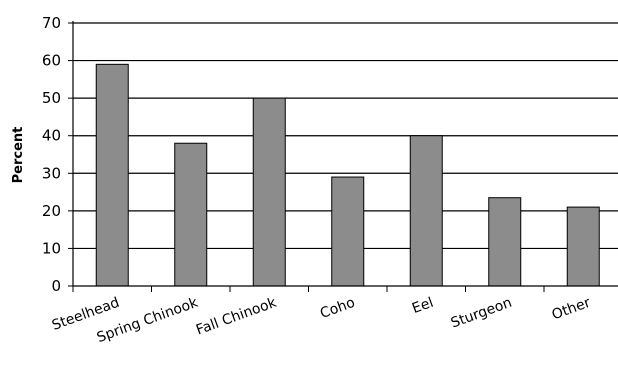 The width and height of the screenshot is (618, 372). What do you see at coordinates (236, 316) in the screenshot?
I see `x-category-label: Fall Chinook` at bounding box center [236, 316].